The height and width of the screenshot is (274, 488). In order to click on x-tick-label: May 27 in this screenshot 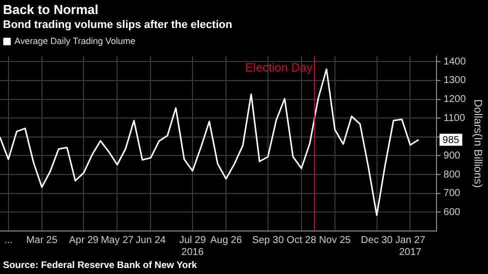, I will do `click(117, 240)`.